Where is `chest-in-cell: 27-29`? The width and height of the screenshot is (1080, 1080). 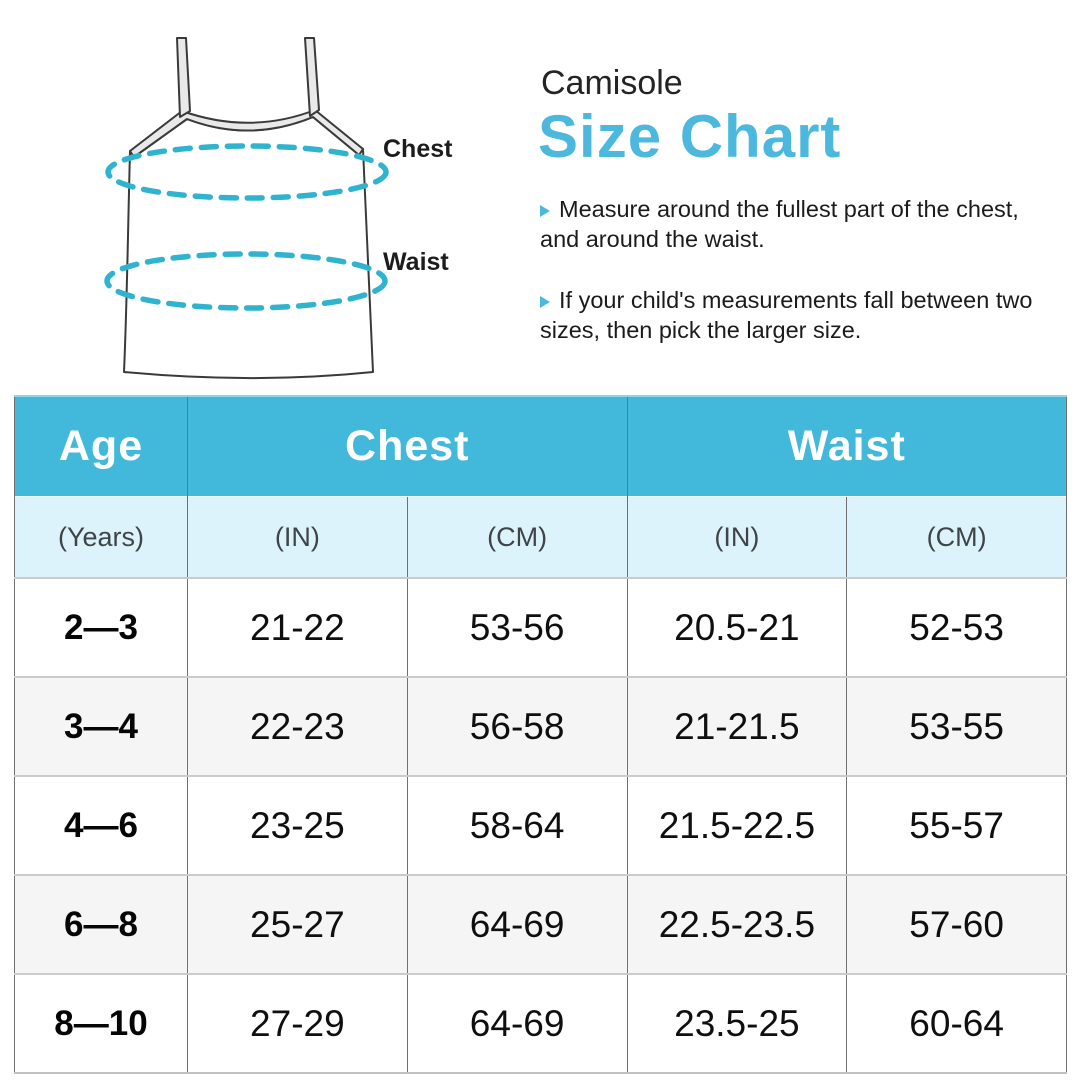 chest-in-cell: 27-29 is located at coordinates (297, 1023).